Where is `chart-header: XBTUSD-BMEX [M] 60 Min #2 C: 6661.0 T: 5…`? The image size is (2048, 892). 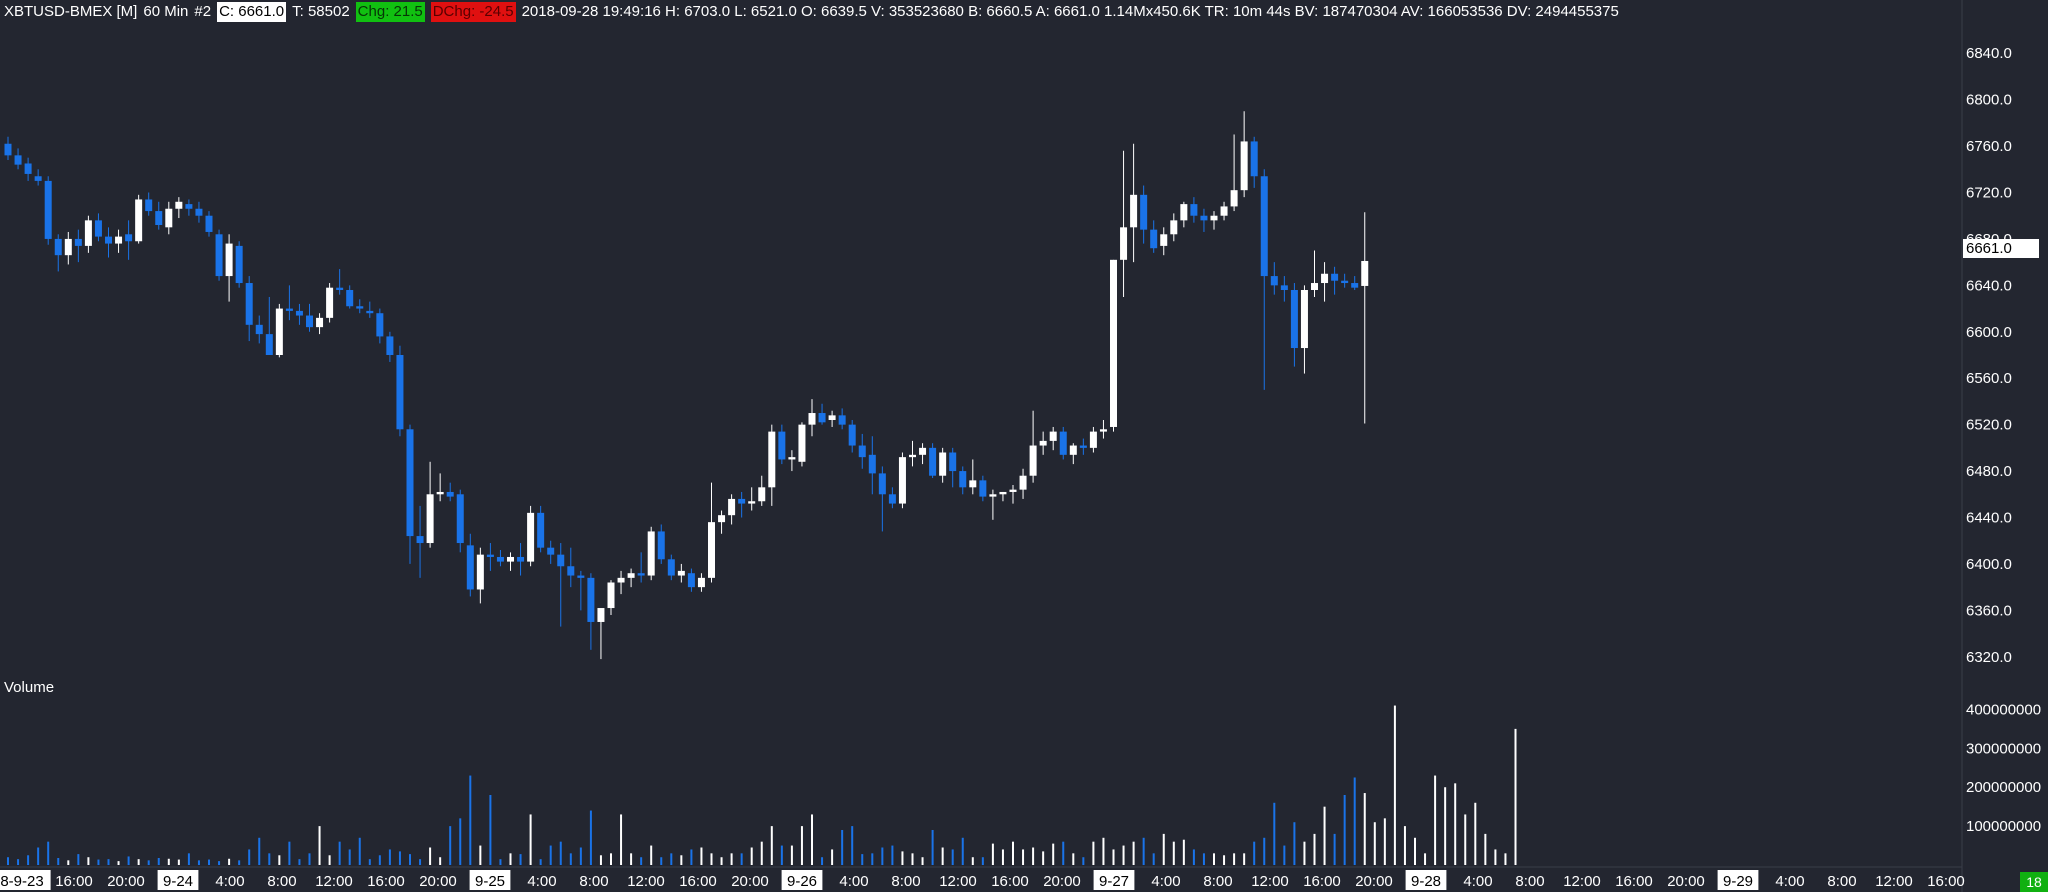 chart-header: XBTUSD-BMEX [M] 60 Min #2 C: 6661.0 T: 5… is located at coordinates (811, 12).